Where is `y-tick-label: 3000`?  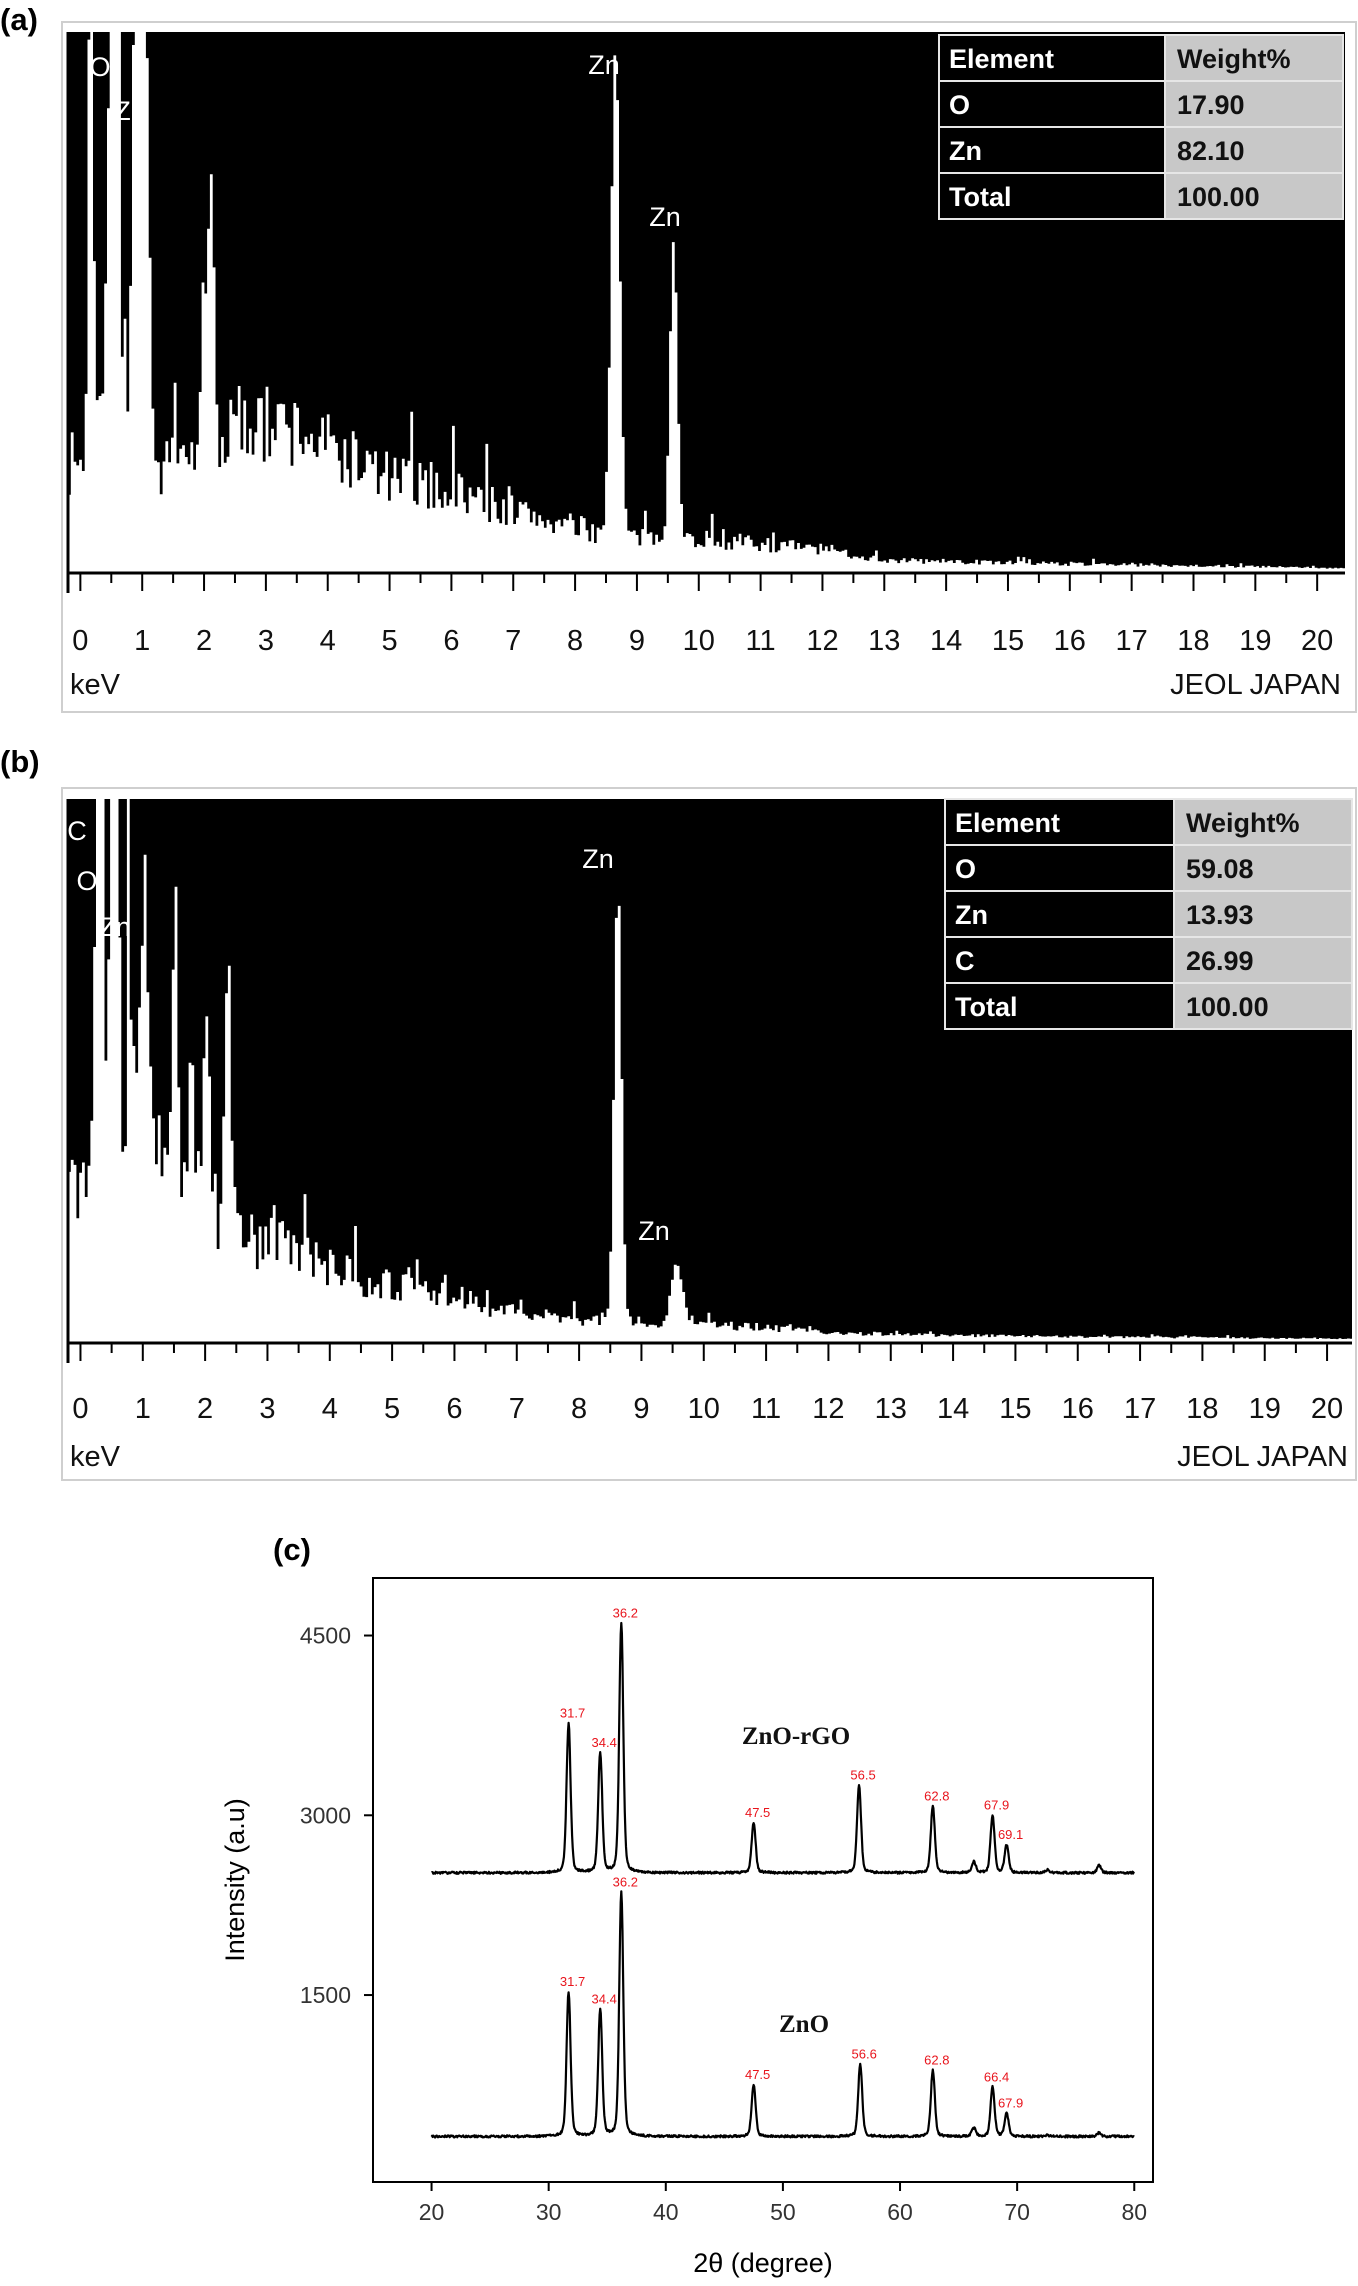 y-tick-label: 3000 is located at coordinates (325, 1815).